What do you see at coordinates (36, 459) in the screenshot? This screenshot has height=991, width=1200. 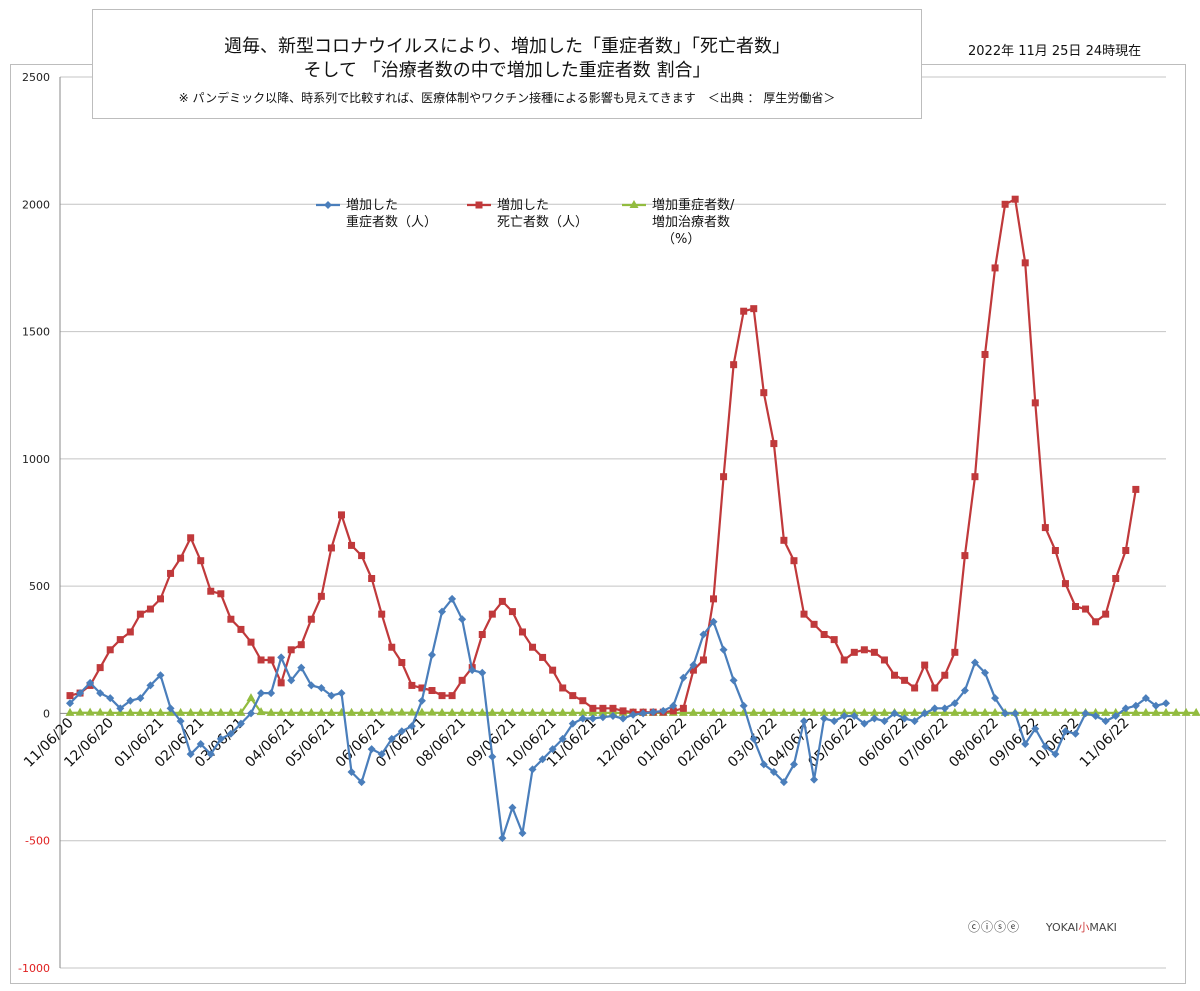 I see `y-tick-label: 1000` at bounding box center [36, 459].